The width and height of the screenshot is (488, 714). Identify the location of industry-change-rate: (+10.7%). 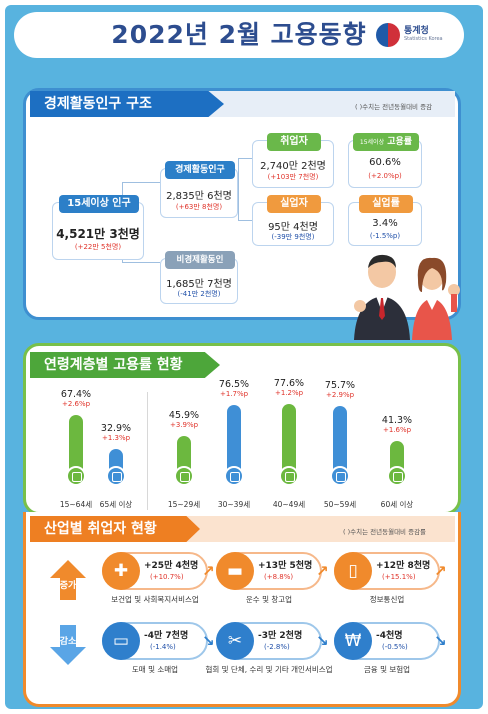
(167, 577).